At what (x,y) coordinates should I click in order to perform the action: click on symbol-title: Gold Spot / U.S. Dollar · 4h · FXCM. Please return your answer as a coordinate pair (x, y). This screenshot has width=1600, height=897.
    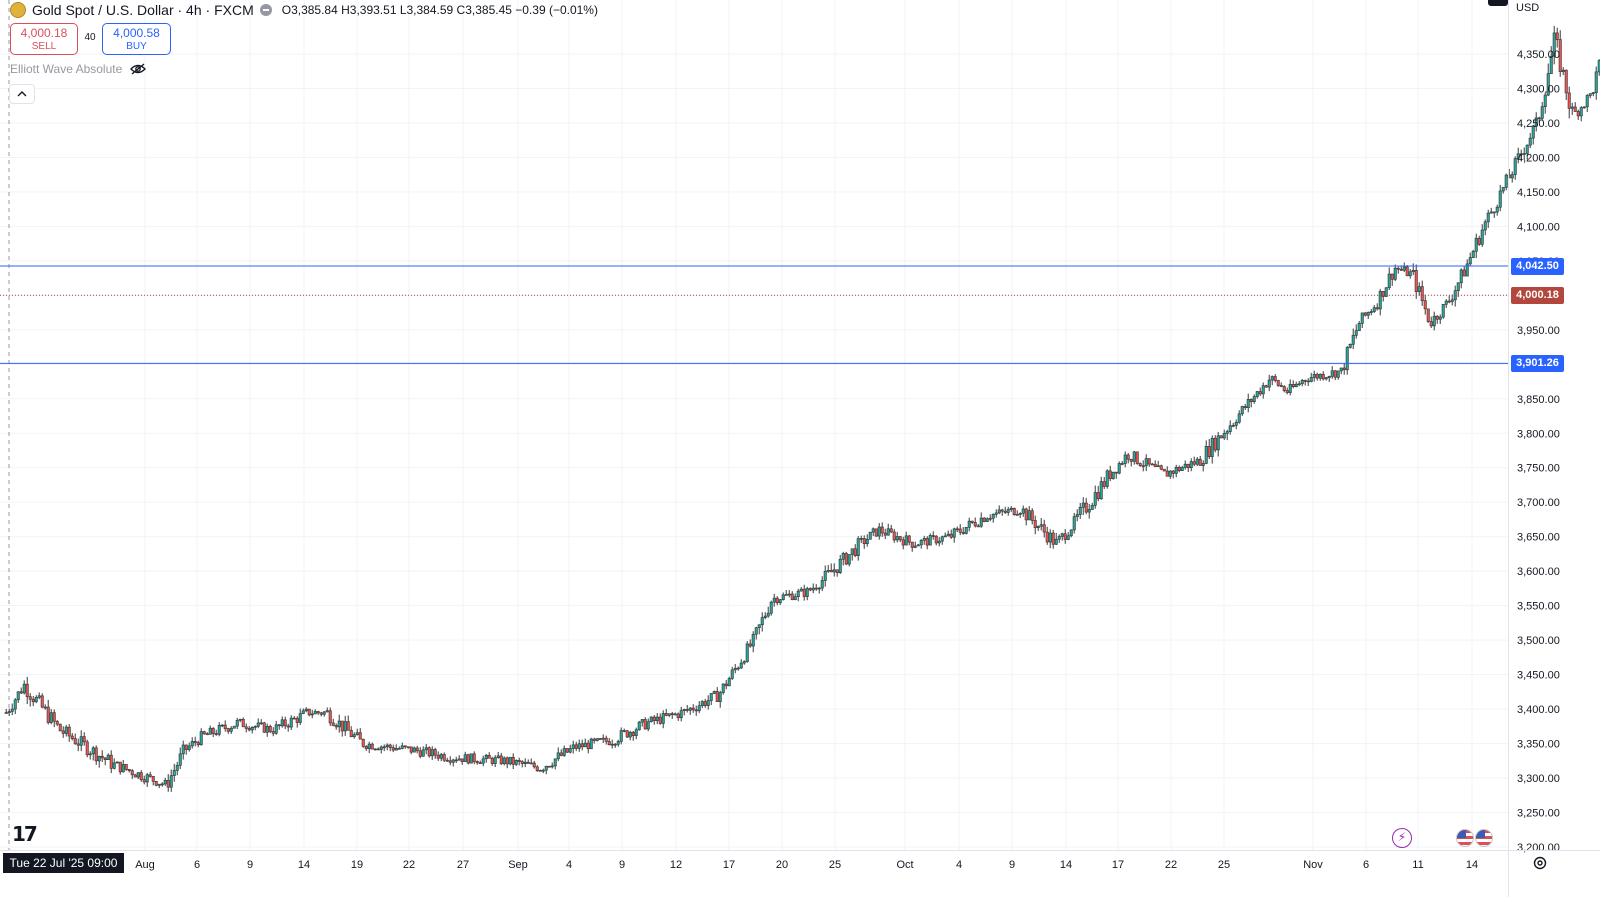
    Looking at the image, I should click on (143, 9).